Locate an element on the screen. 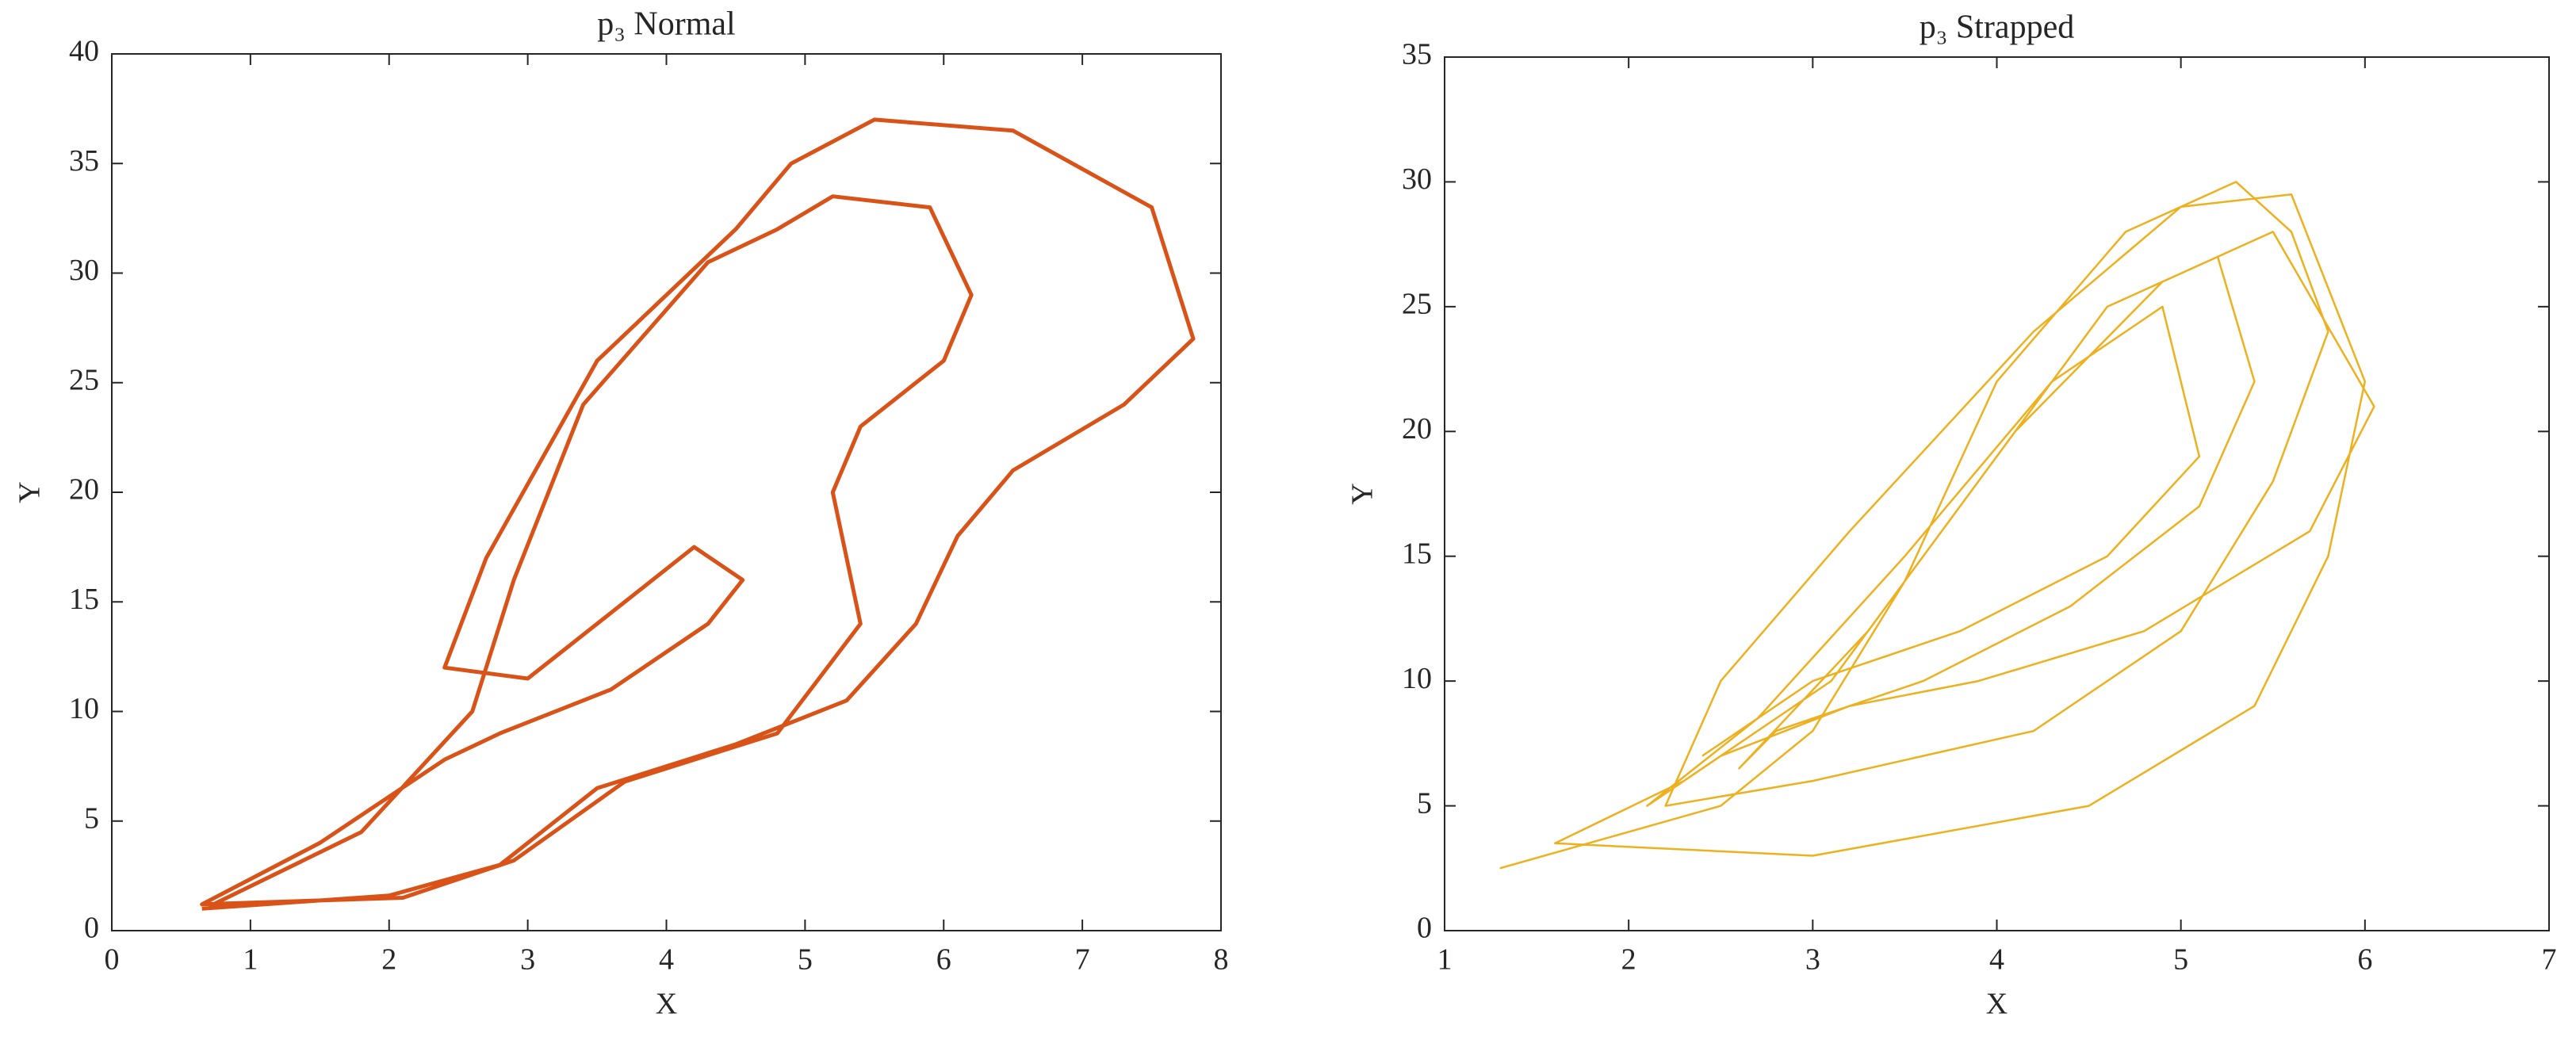 The width and height of the screenshot is (2576, 1044). chart-title: p₃ Strapped is located at coordinates (1997, 28).